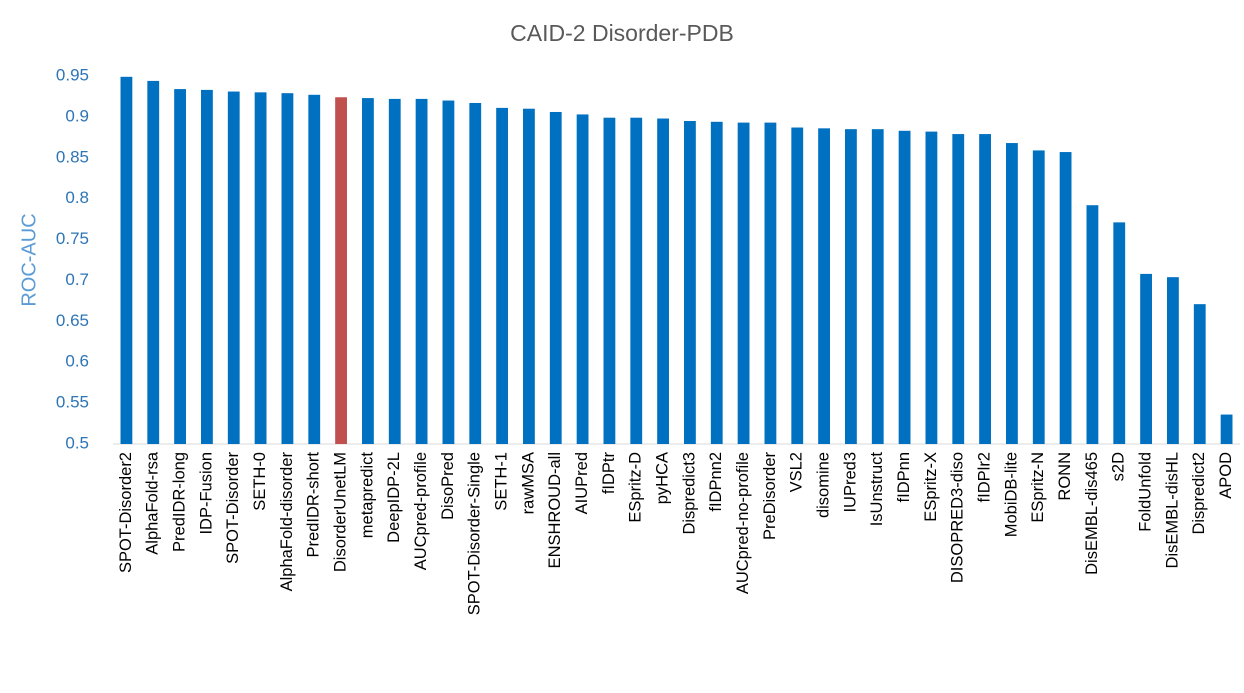 The image size is (1244, 693). I want to click on x-tick-label: DisorderUnetLM, so click(340, 512).